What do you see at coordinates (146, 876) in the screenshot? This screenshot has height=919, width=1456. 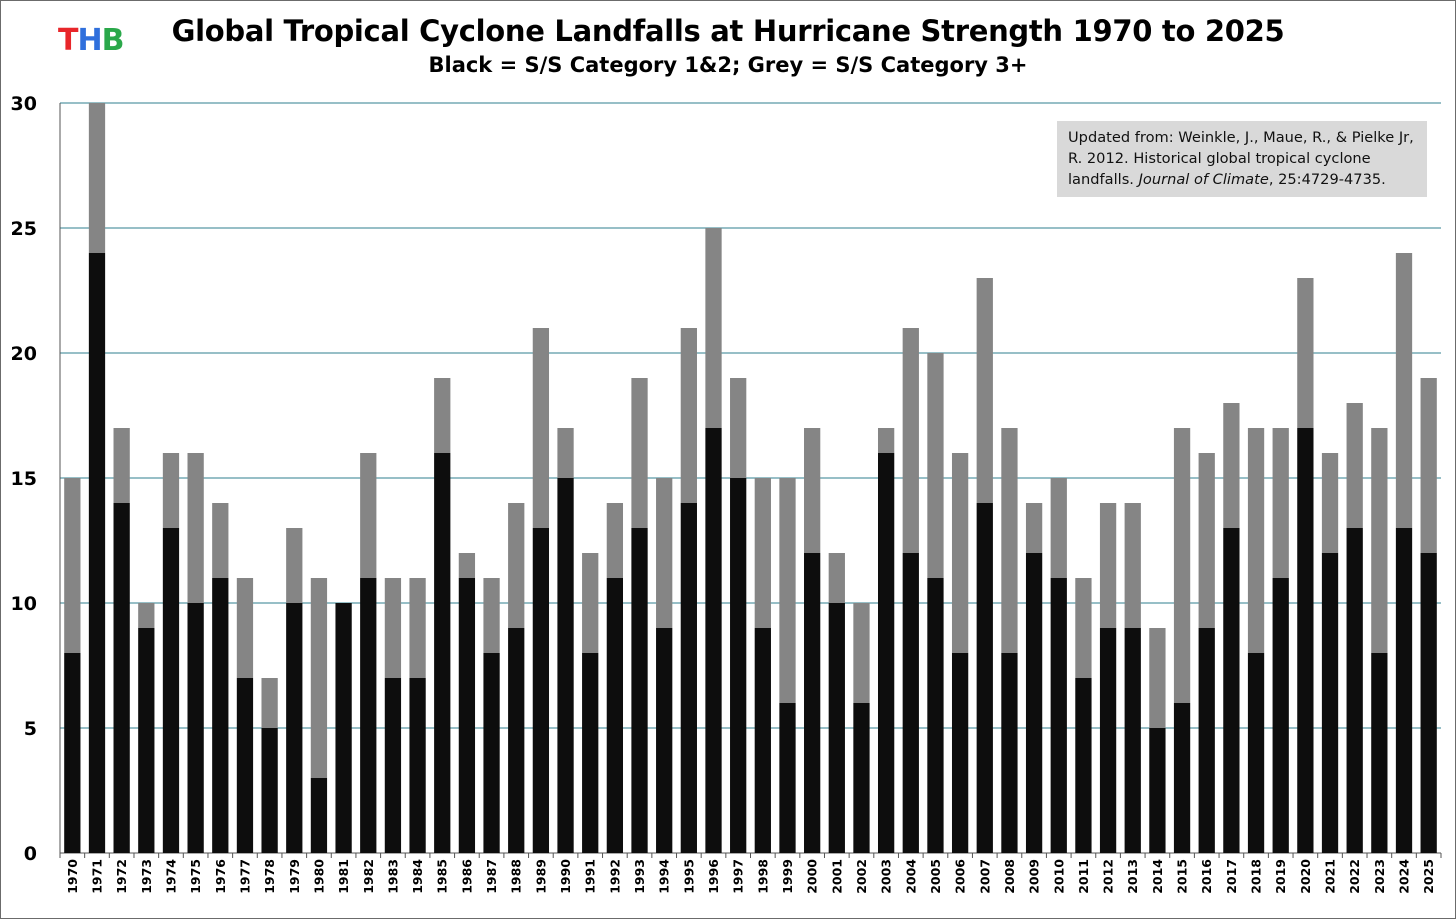 I see `x-tick-label: 1973` at bounding box center [146, 876].